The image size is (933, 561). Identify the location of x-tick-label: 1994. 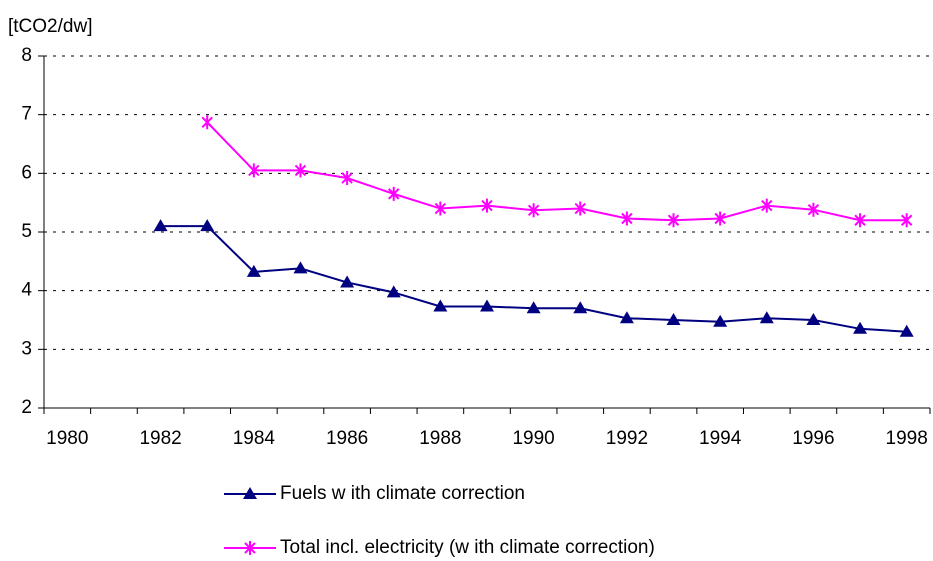
(720, 438).